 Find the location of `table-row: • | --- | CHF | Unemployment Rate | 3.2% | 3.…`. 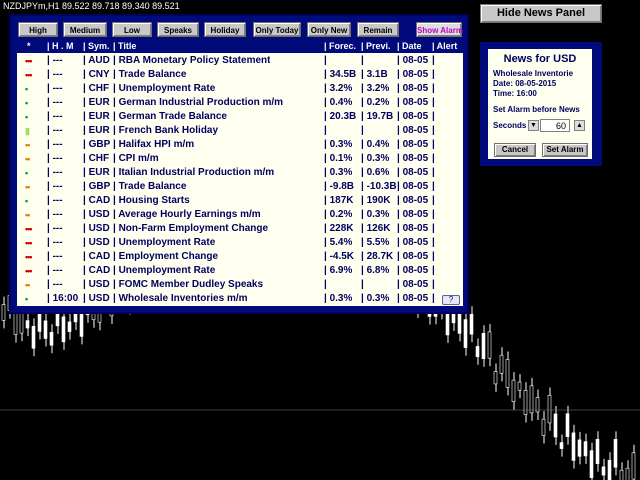

table-row: • | --- | CHF | Unemployment Rate | 3.2% | 3.… is located at coordinates (240, 89).